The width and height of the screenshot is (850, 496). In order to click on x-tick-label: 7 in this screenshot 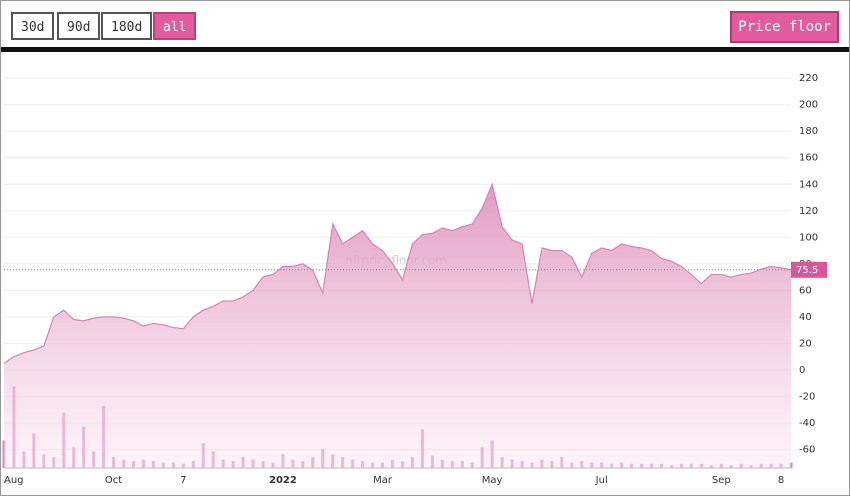, I will do `click(183, 480)`.